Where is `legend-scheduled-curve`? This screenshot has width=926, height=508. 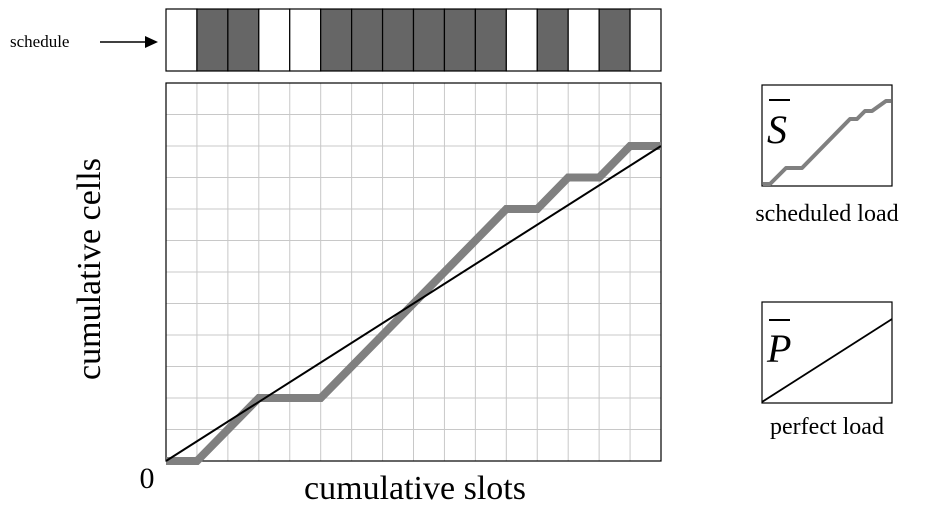 legend-scheduled-curve is located at coordinates (827, 142).